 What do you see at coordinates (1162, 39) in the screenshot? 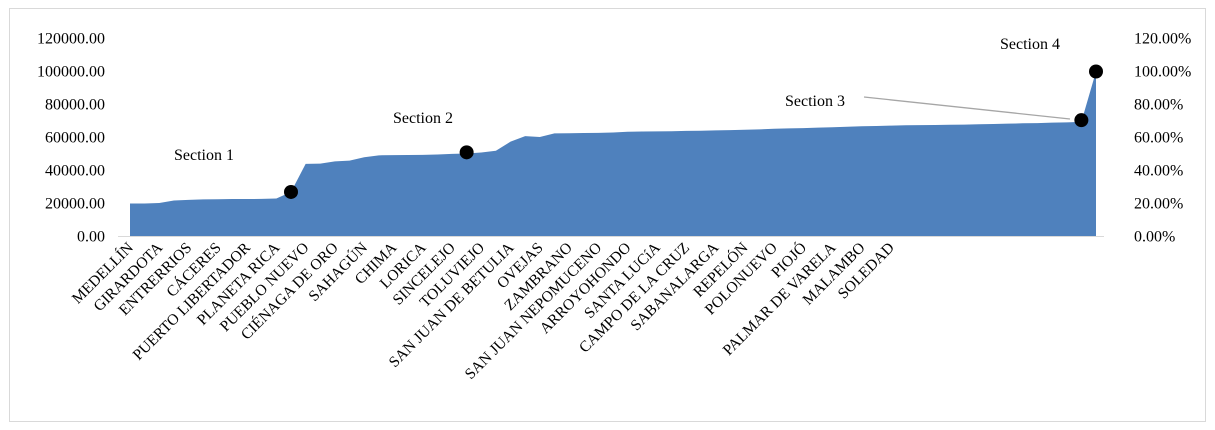
I see `right-axis-tick-label: 120.00%` at bounding box center [1162, 39].